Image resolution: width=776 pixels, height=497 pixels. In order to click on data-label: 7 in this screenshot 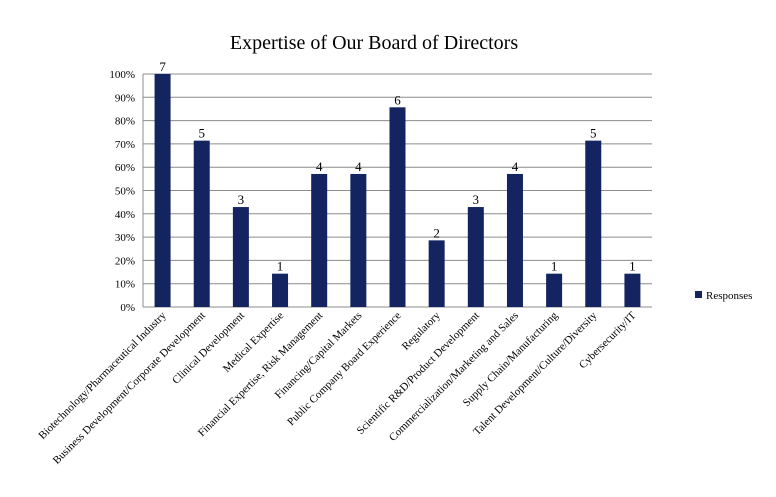, I will do `click(162, 66)`.